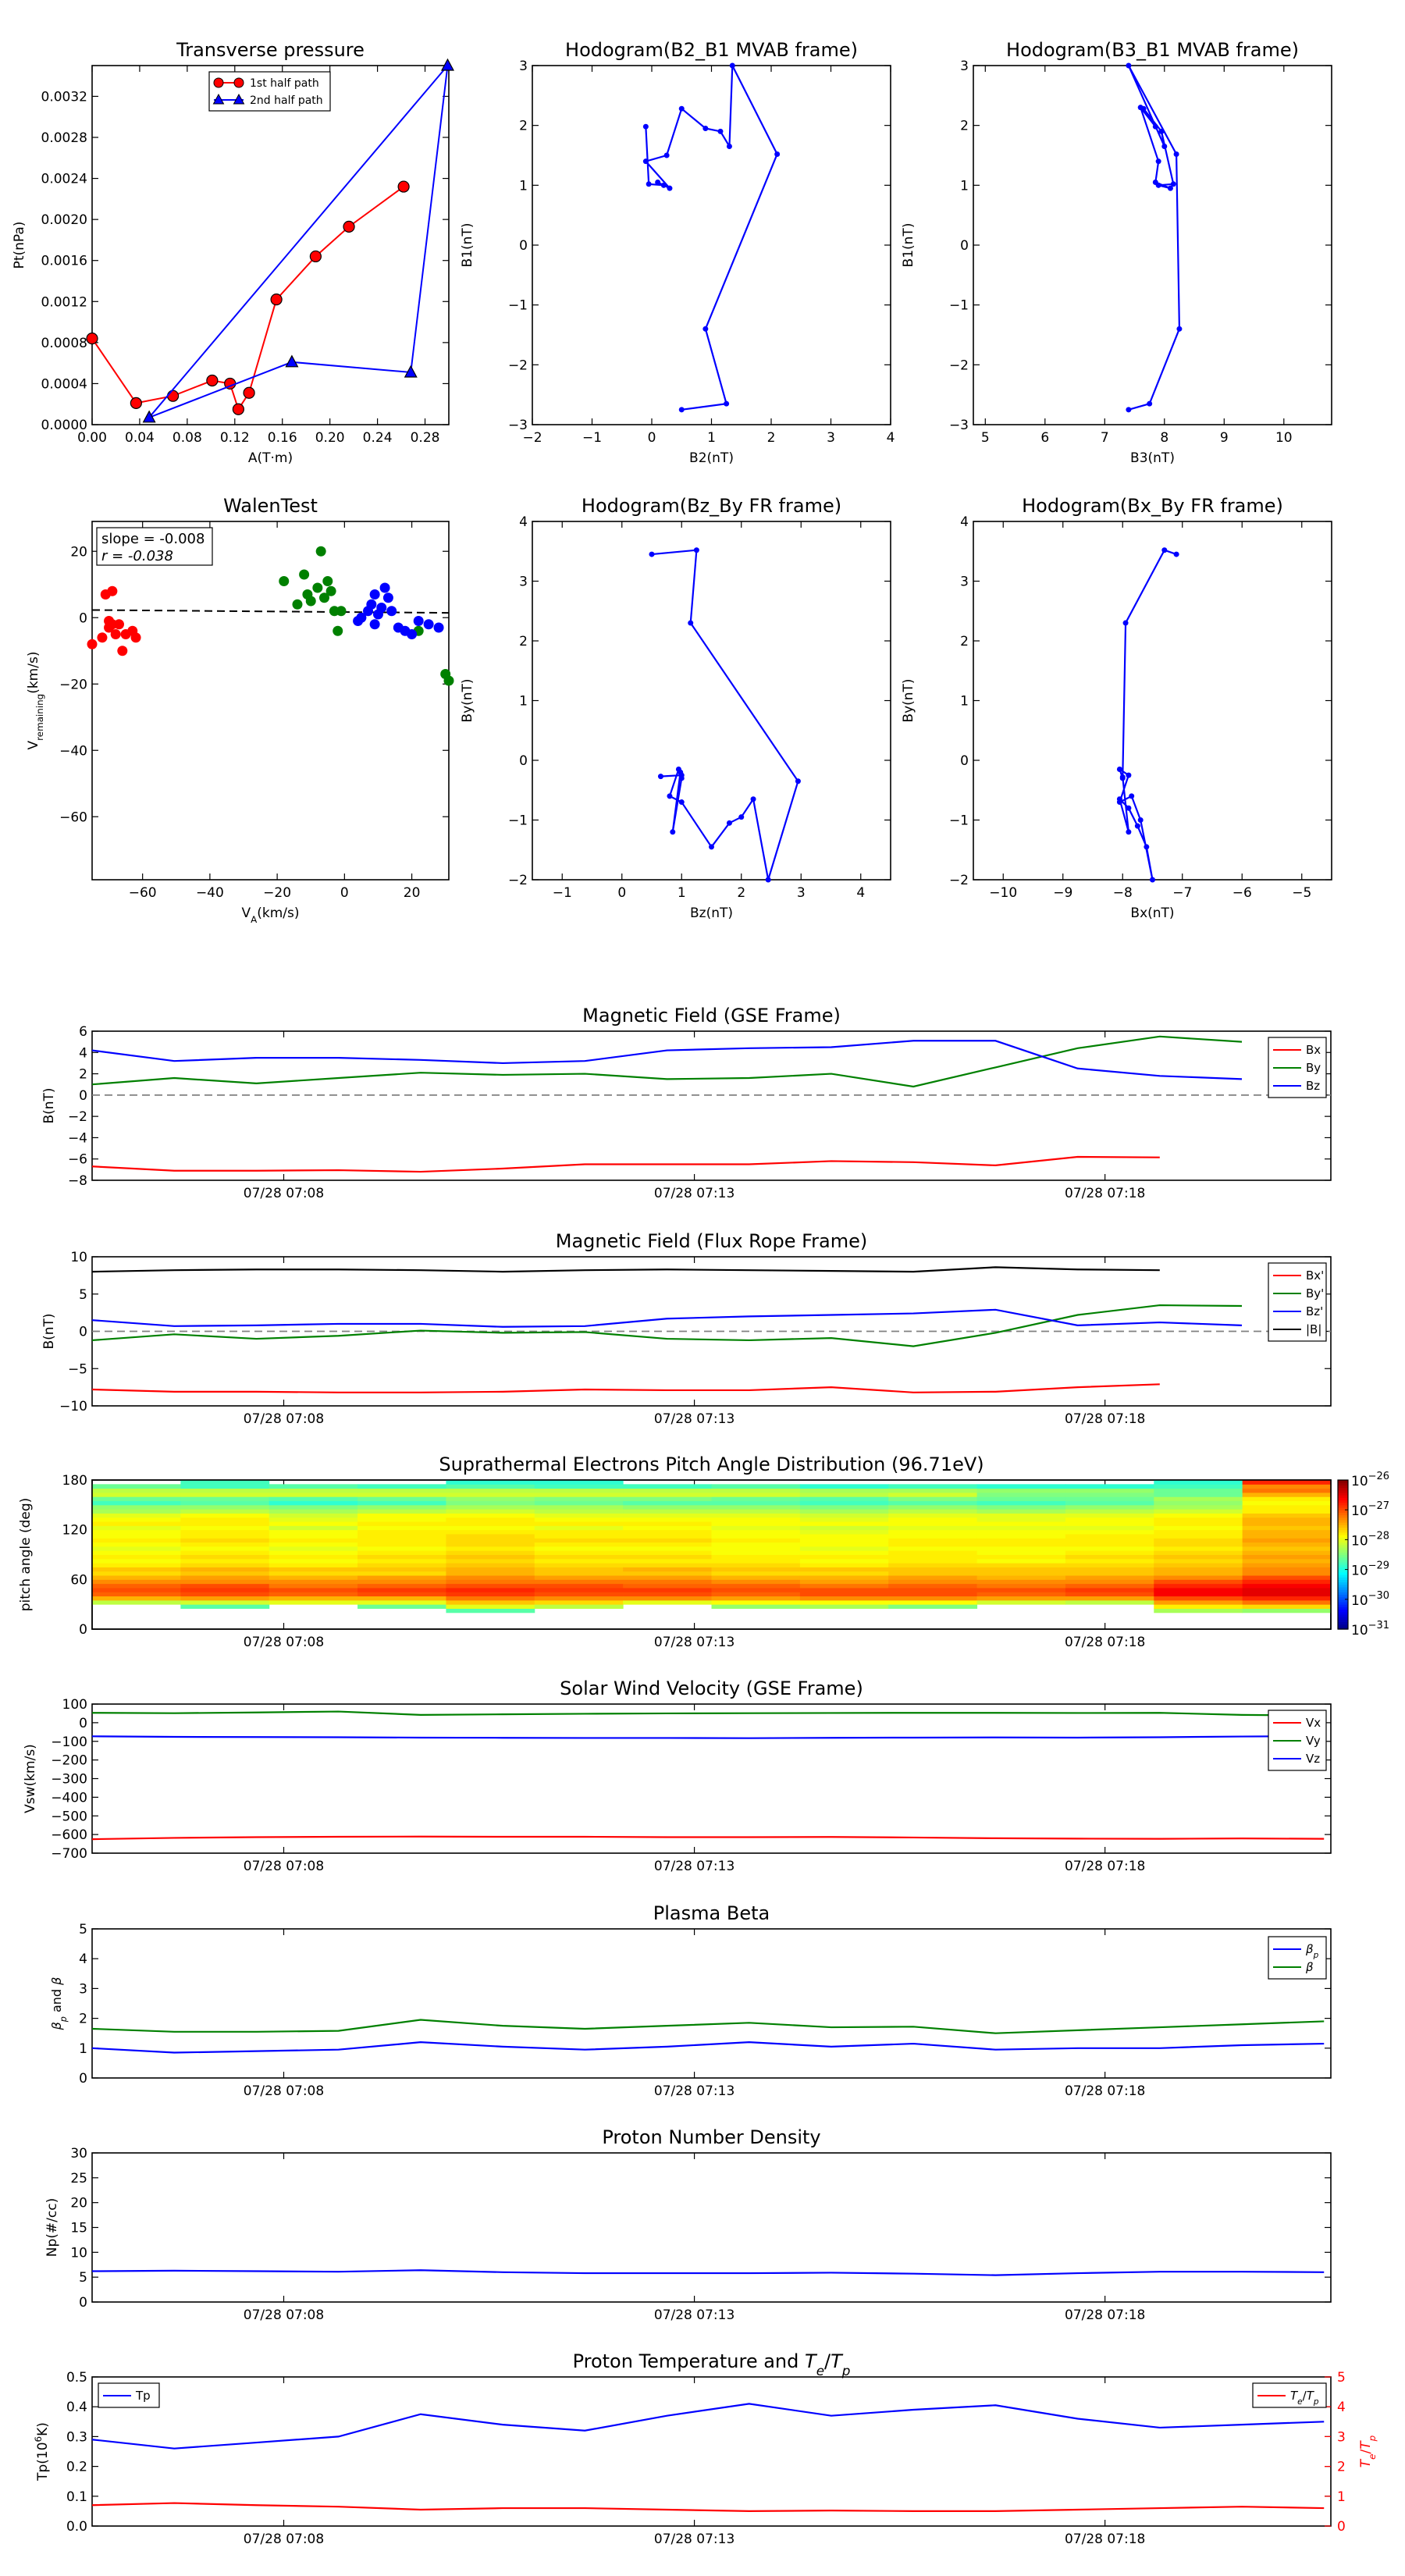 This screenshot has height=2576, width=1405. I want to click on transverse-pressure-ylabel: Pt(nPa), so click(19, 245).